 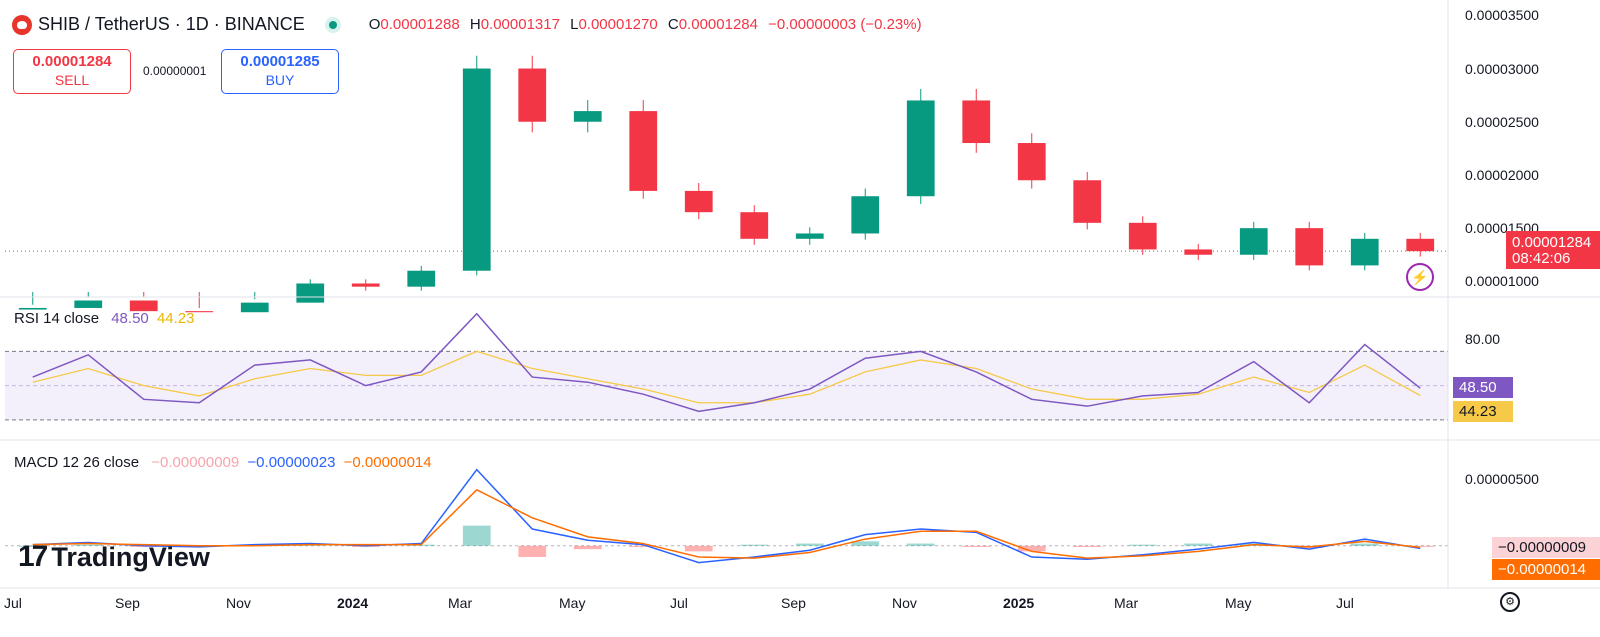 I want to click on sell-price: 0.00001284, so click(x=72, y=61).